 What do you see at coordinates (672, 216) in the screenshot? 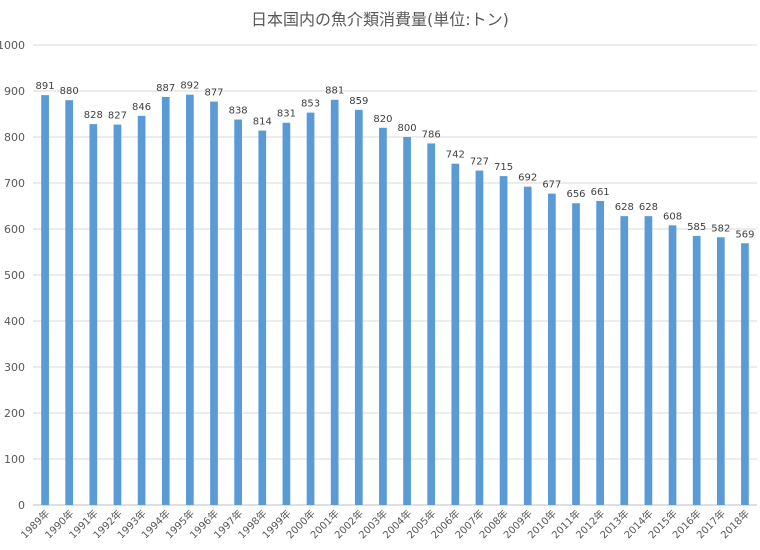
I see `data-label: 608` at bounding box center [672, 216].